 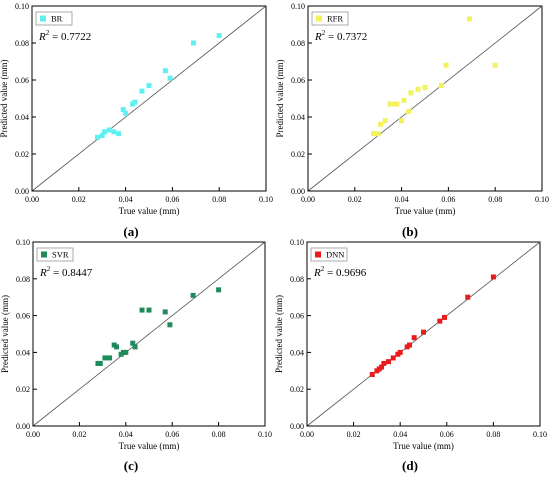 What do you see at coordinates (410, 231) in the screenshot?
I see `panel-label: (b)` at bounding box center [410, 231].